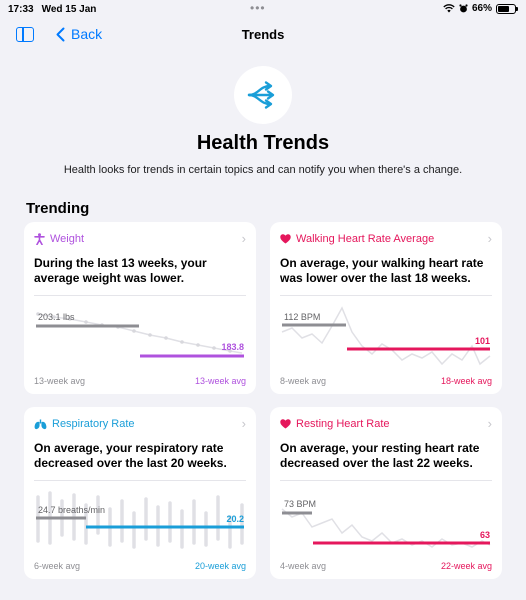 The image size is (526, 600). What do you see at coordinates (60, 34) in the screenshot?
I see `chevron-left-icon` at bounding box center [60, 34].